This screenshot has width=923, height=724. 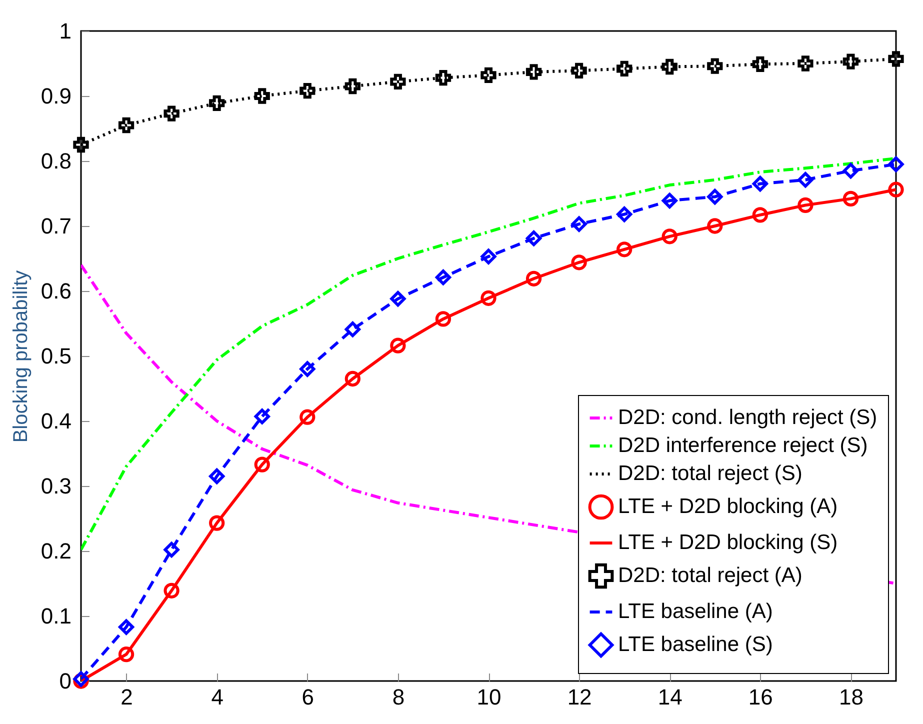 What do you see at coordinates (56, 616) in the screenshot?
I see `y-tick-label: 0.1` at bounding box center [56, 616].